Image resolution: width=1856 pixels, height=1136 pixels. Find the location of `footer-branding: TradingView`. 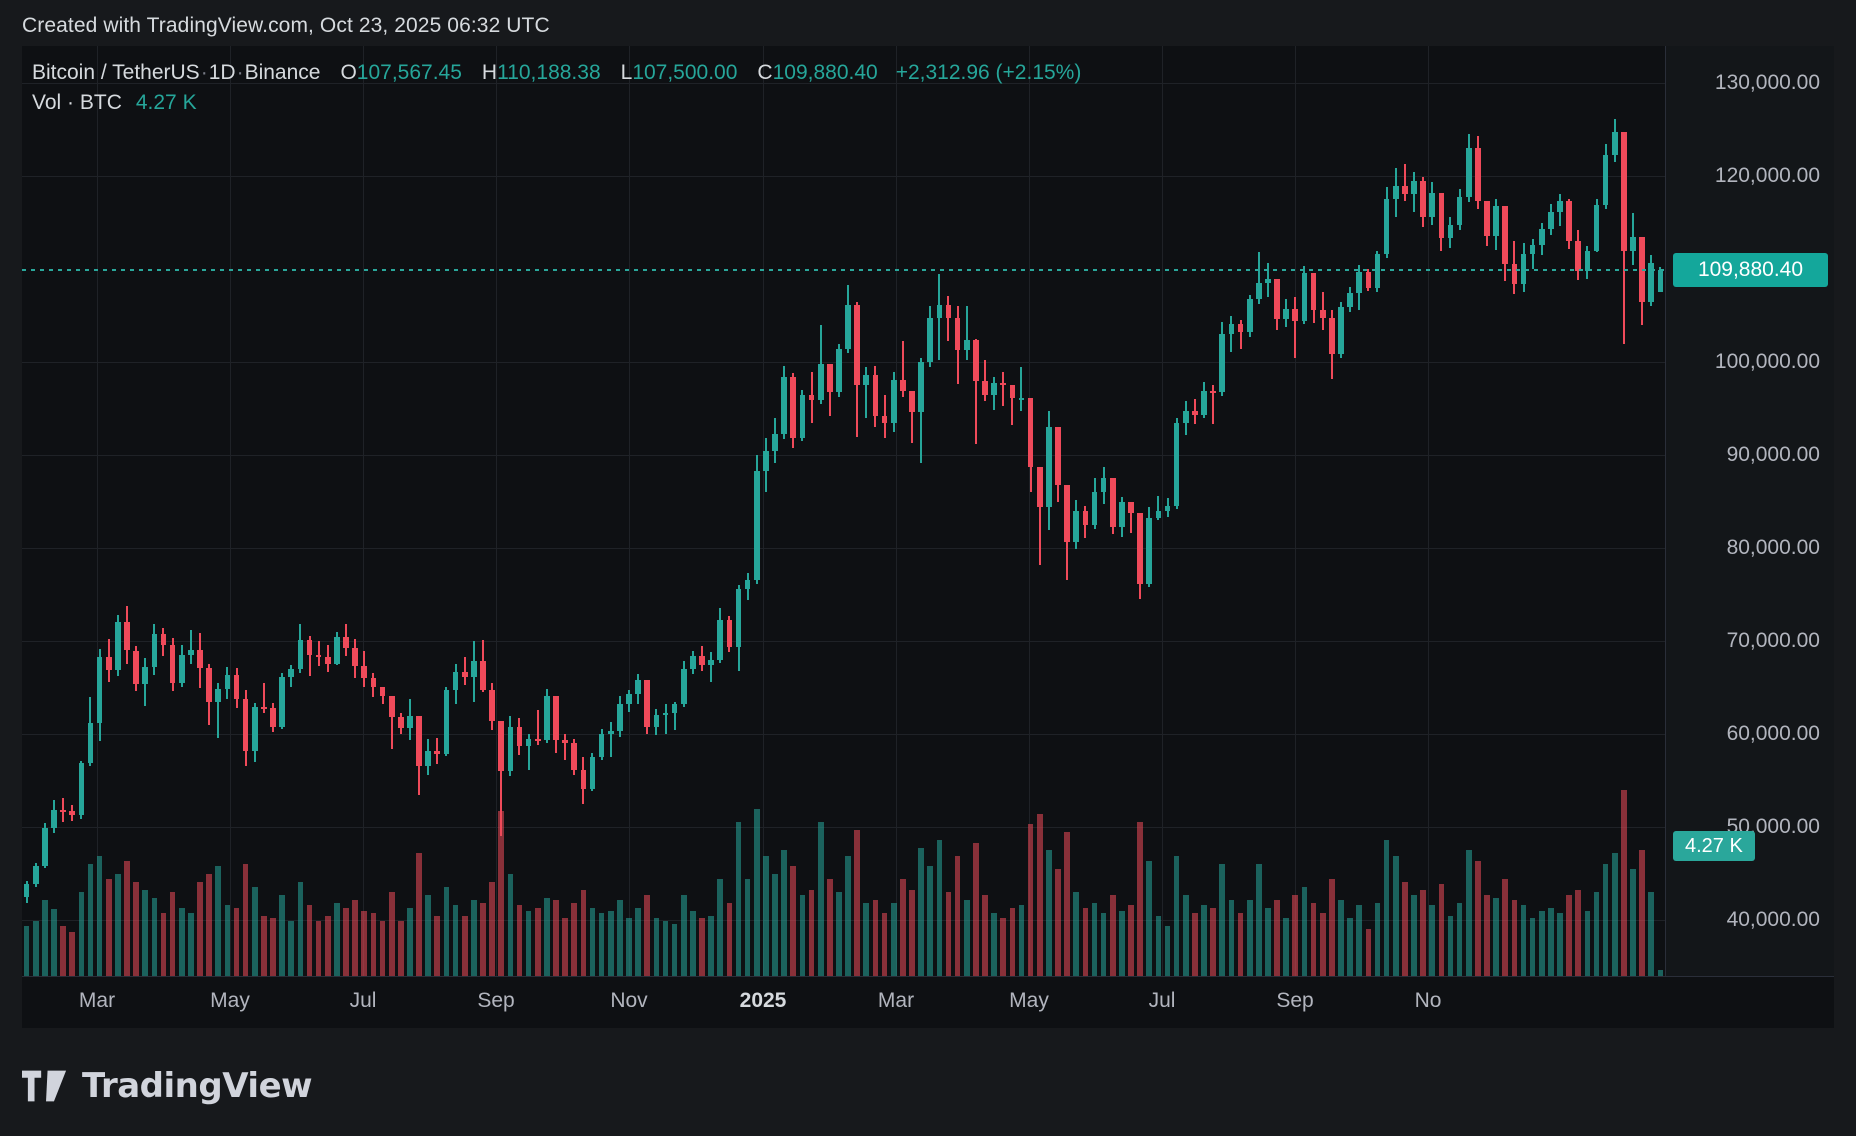

footer-branding: TradingView is located at coordinates (167, 1086).